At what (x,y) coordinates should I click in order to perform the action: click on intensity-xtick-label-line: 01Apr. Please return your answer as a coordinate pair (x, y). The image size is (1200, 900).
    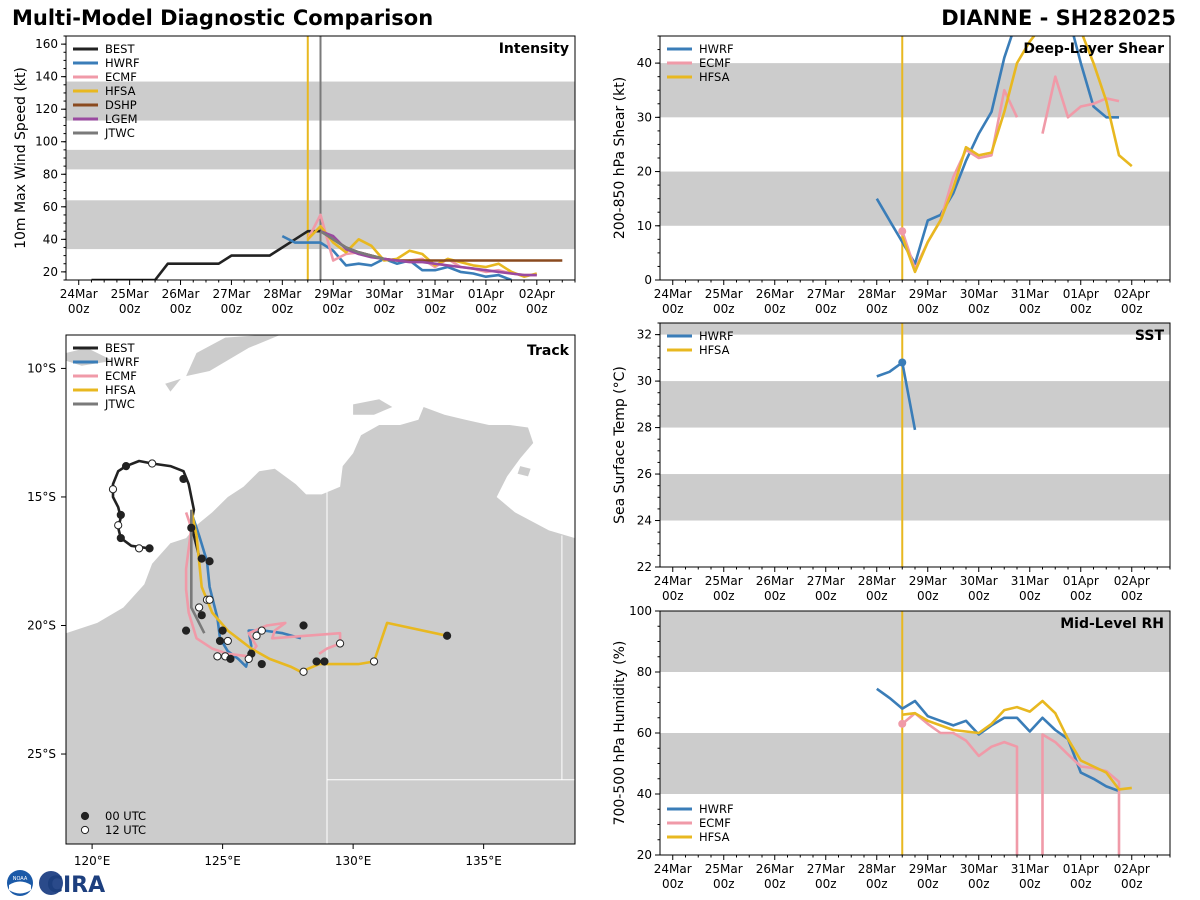
    Looking at the image, I should click on (486, 294).